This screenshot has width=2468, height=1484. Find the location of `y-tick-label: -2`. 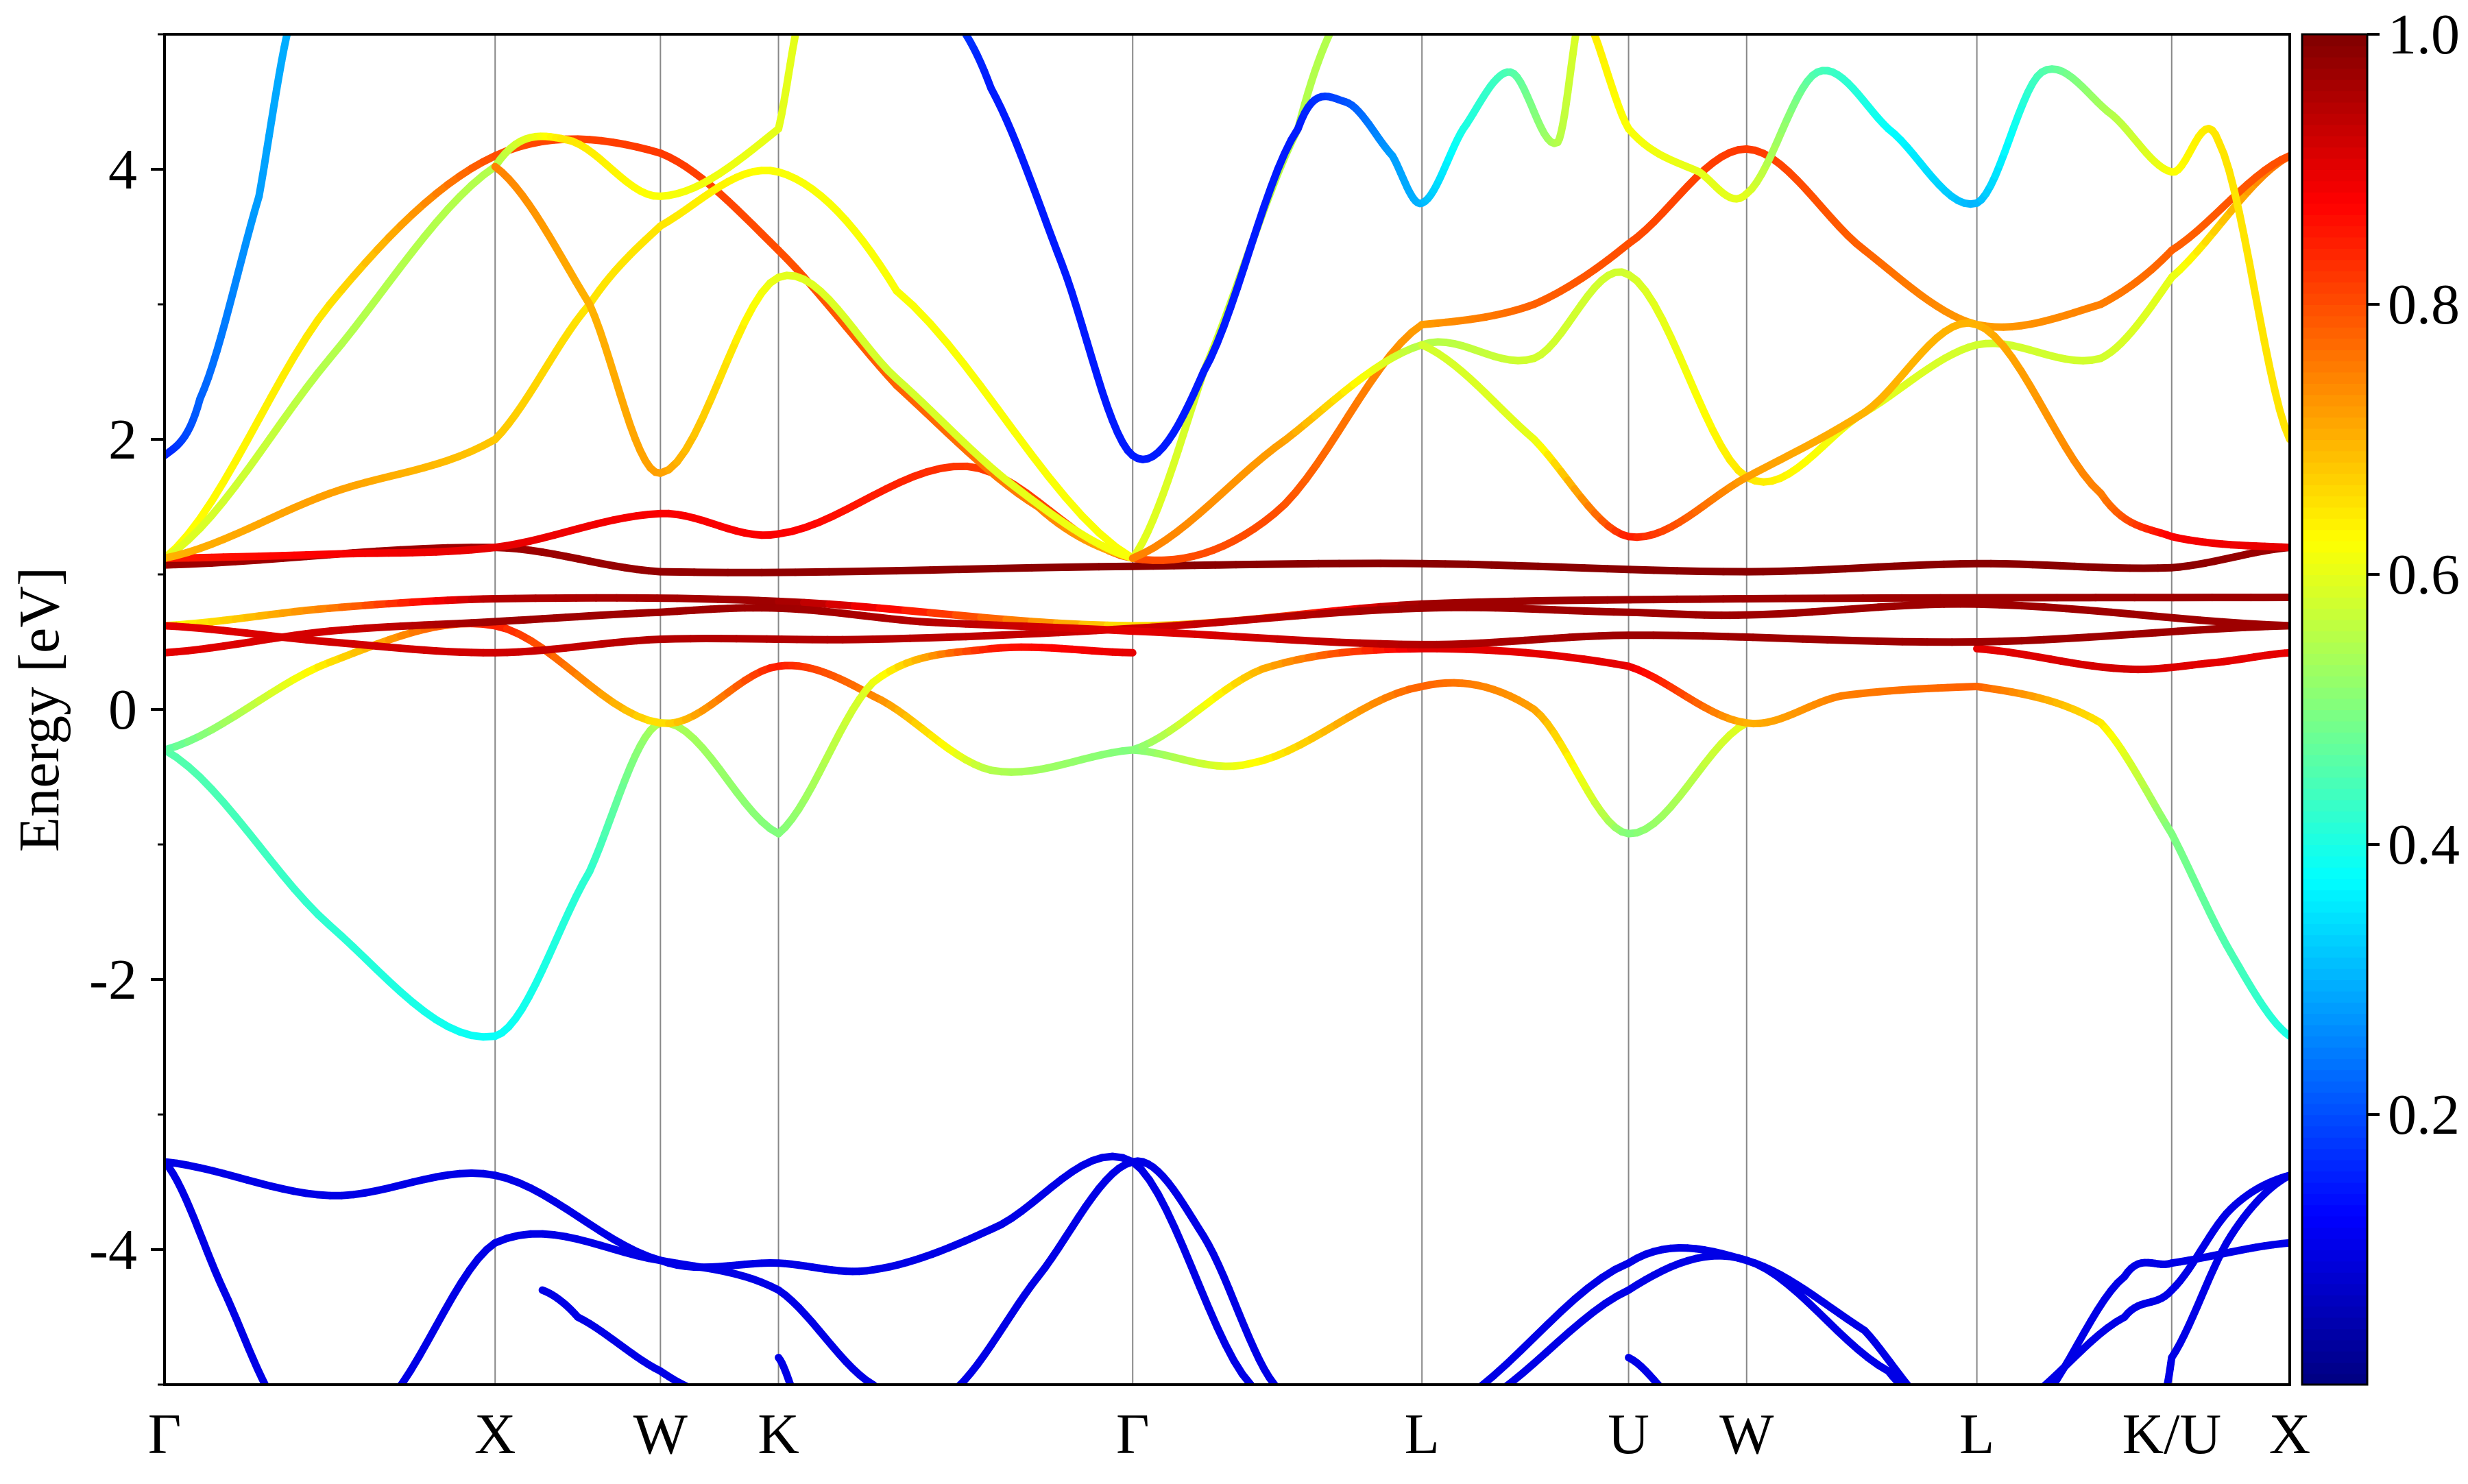

y-tick-label: -2 is located at coordinates (113, 980).